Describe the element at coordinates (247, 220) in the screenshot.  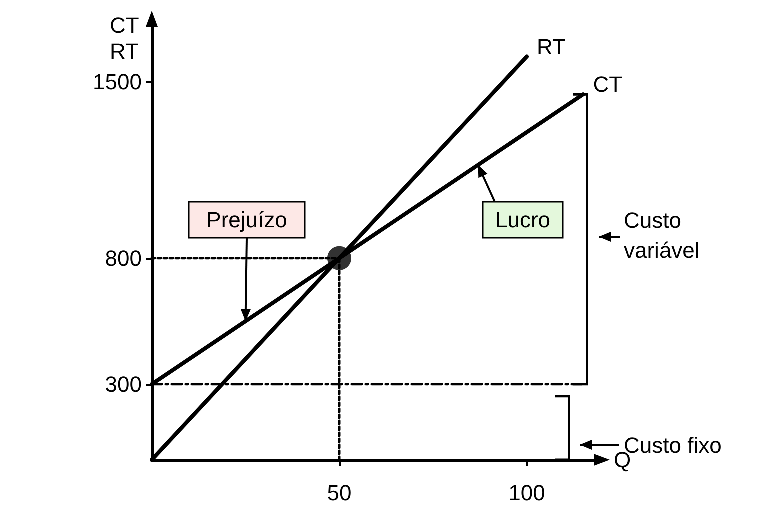
I see `annotation: Prejuízo` at that location.